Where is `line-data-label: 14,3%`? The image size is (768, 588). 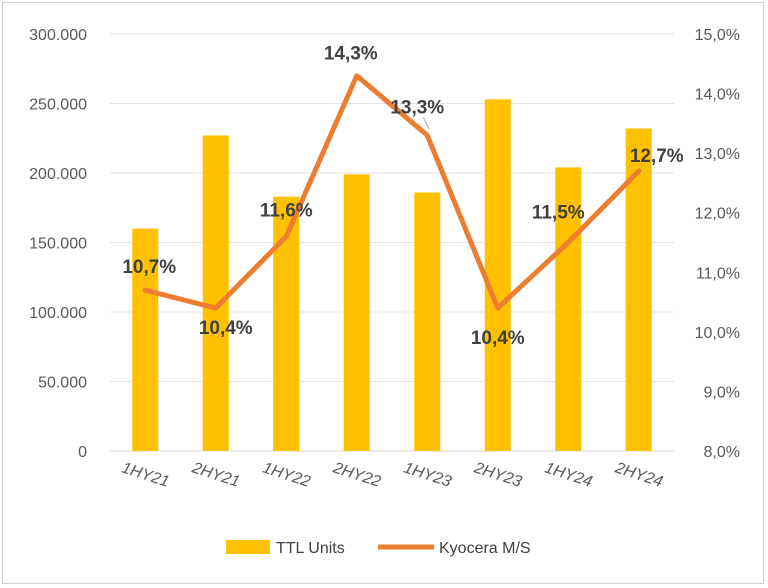
line-data-label: 14,3% is located at coordinates (351, 54).